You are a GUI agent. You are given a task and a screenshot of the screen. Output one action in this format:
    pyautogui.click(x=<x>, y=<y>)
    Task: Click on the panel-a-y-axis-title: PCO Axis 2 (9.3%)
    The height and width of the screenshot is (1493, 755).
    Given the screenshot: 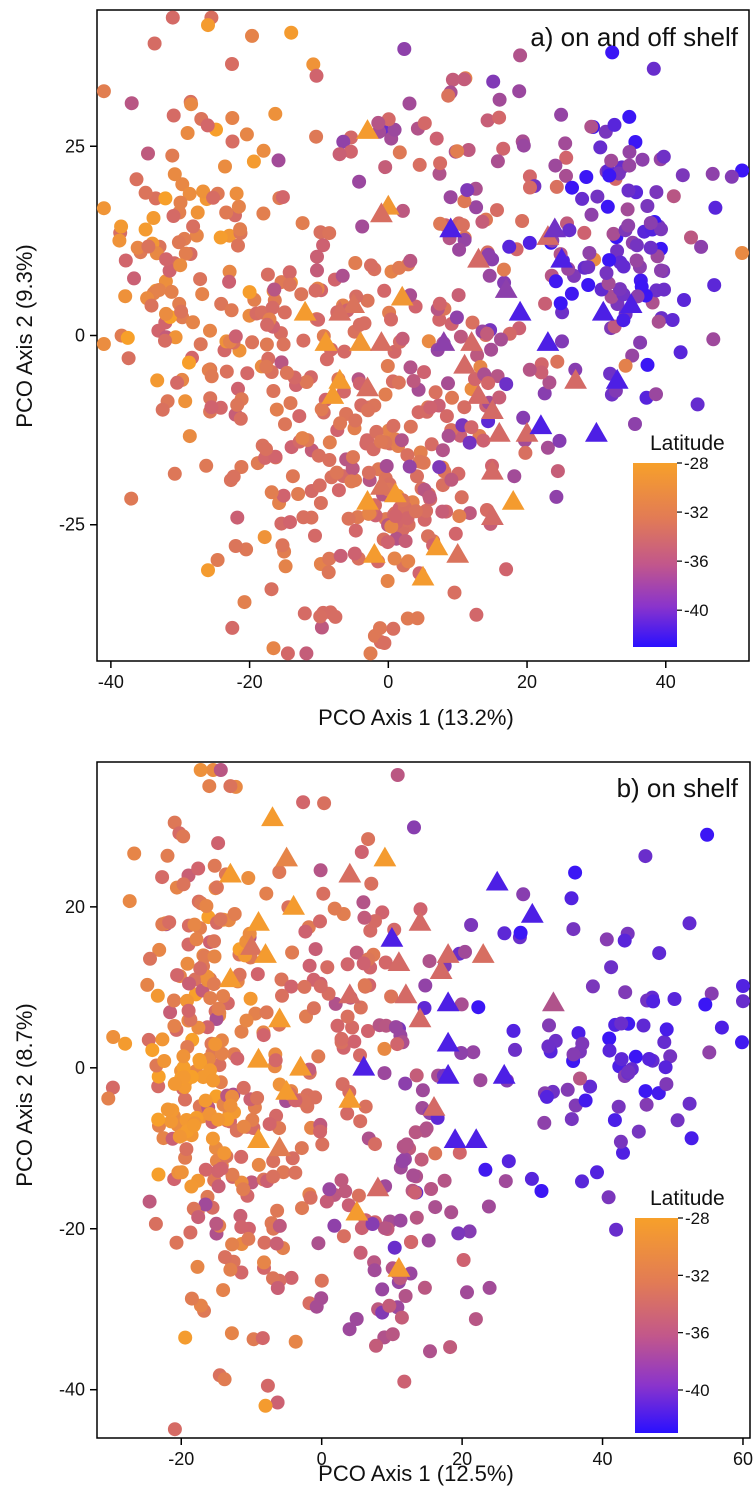 What is the action you would take?
    pyautogui.click(x=24, y=335)
    